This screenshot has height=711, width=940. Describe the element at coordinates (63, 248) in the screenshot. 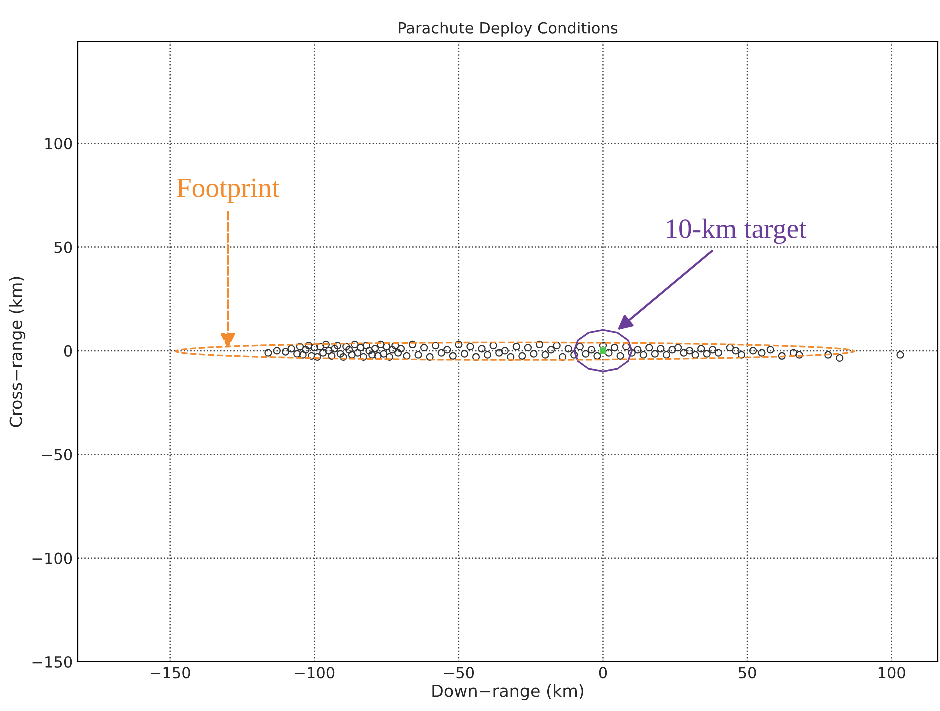

I see `y-tick-label: 50` at that location.